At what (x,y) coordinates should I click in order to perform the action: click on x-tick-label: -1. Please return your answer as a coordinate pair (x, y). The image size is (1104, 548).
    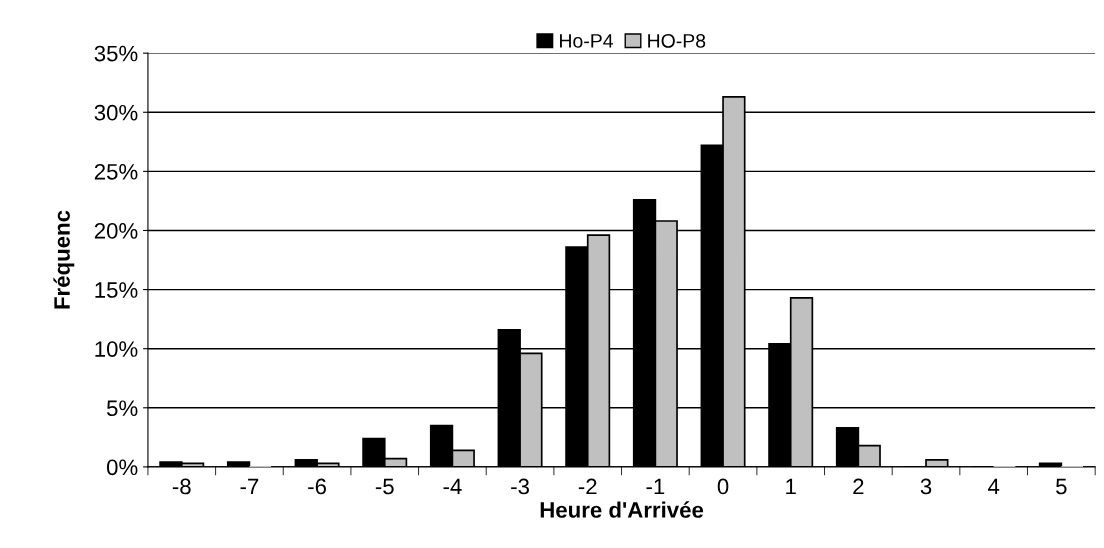
    Looking at the image, I should click on (655, 486).